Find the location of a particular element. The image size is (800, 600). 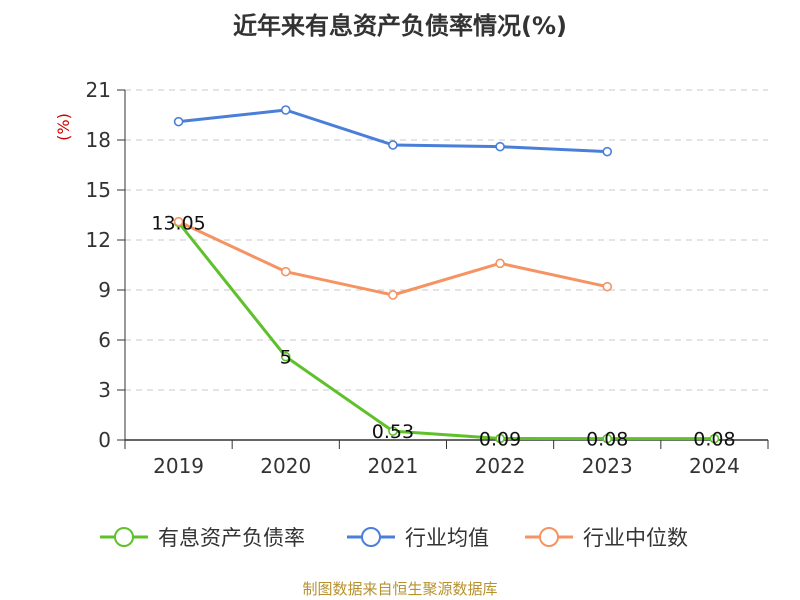

data-label: 5 is located at coordinates (286, 358).